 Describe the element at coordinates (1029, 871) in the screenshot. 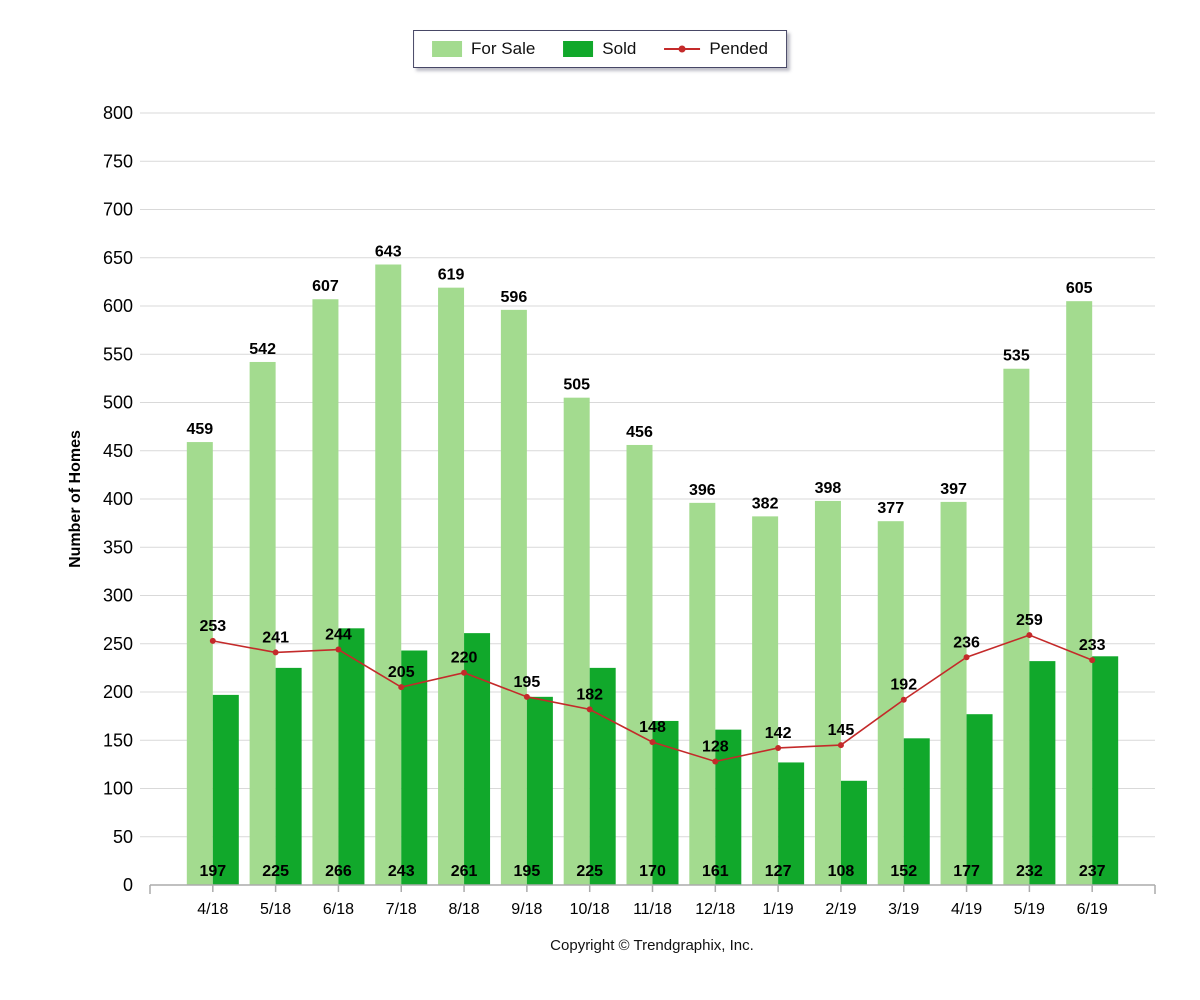

I see `sold-value-label: 232` at that location.